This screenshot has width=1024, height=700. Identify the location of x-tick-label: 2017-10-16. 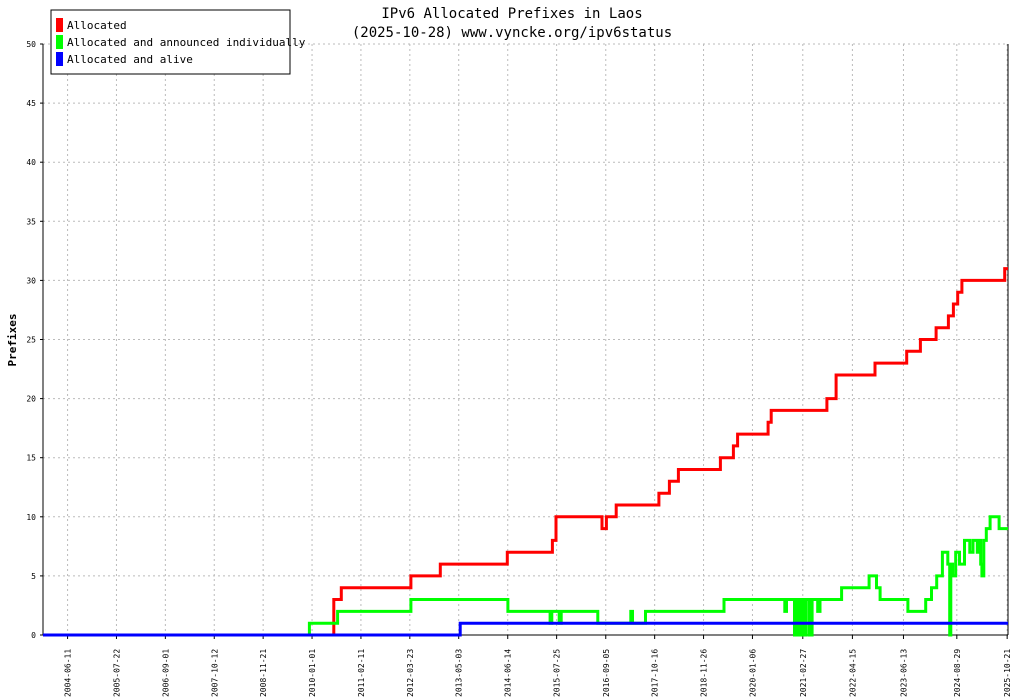
(655, 673).